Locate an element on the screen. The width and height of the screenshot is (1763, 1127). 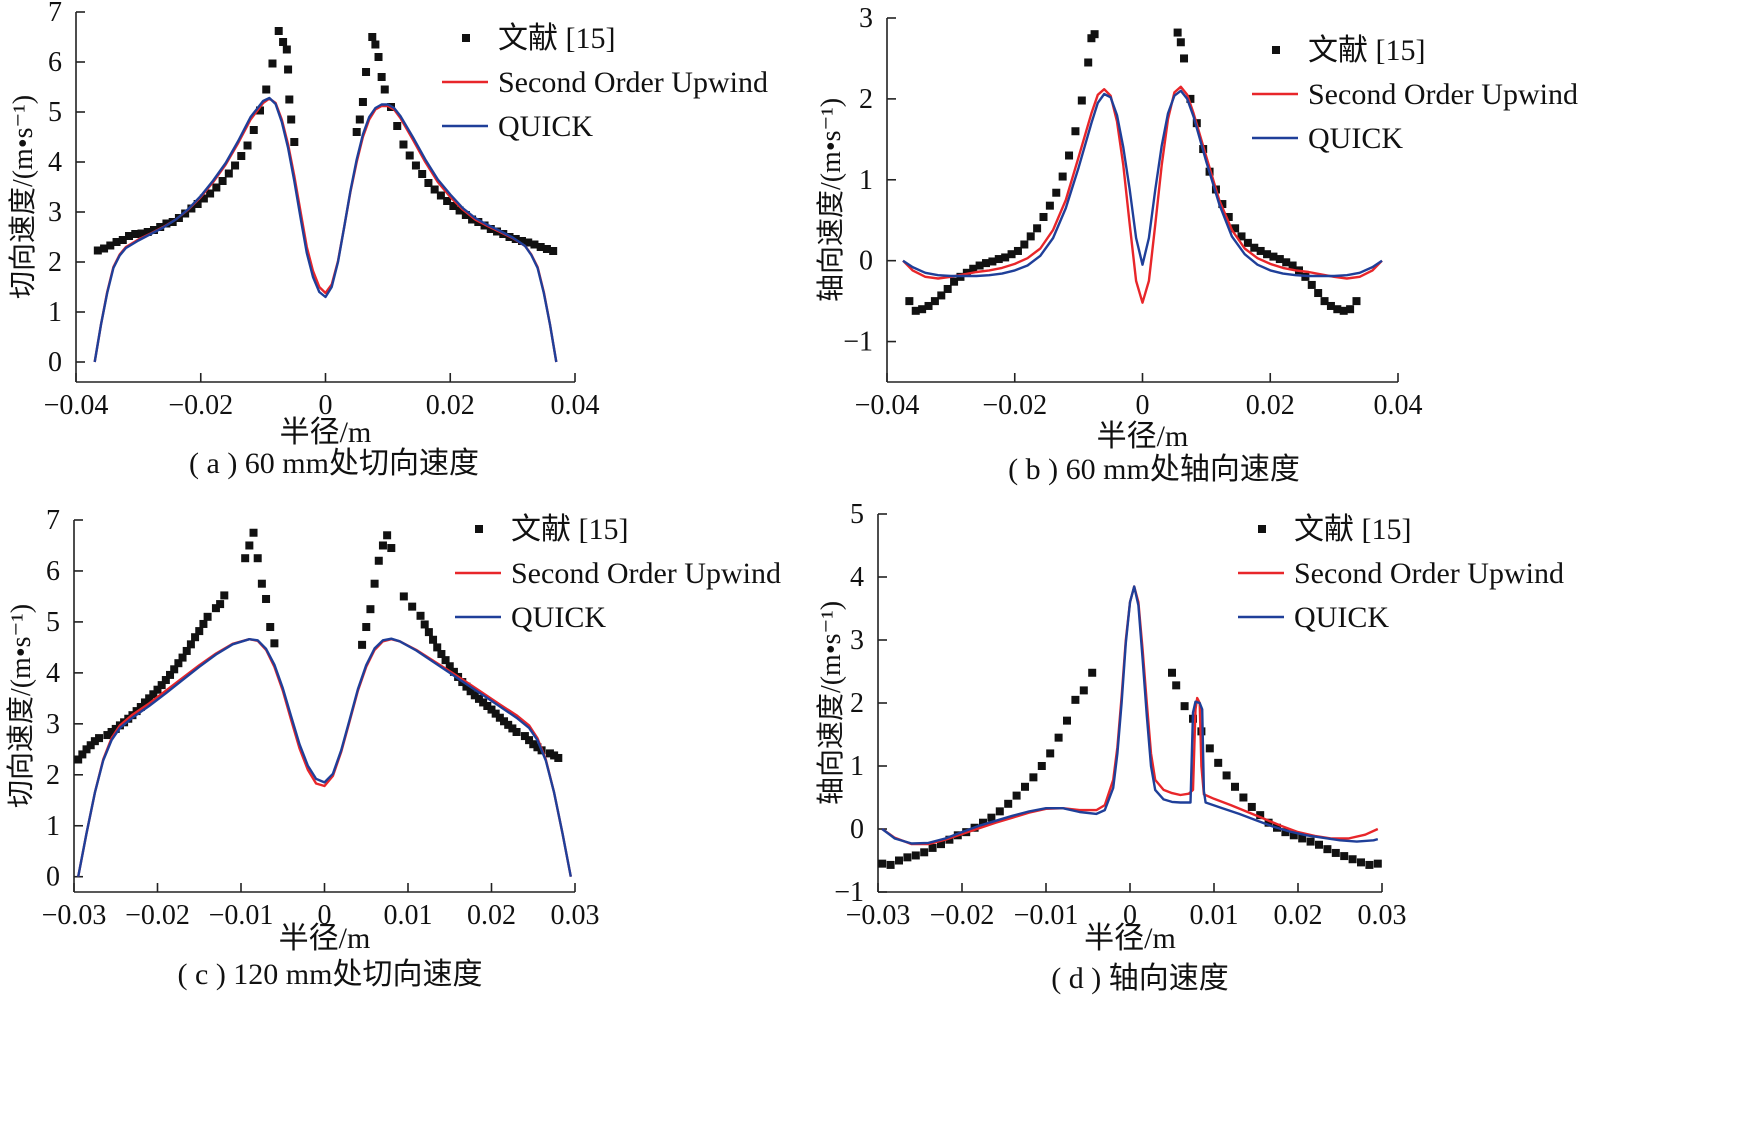
series-reference-markers is located at coordinates (318, 646).